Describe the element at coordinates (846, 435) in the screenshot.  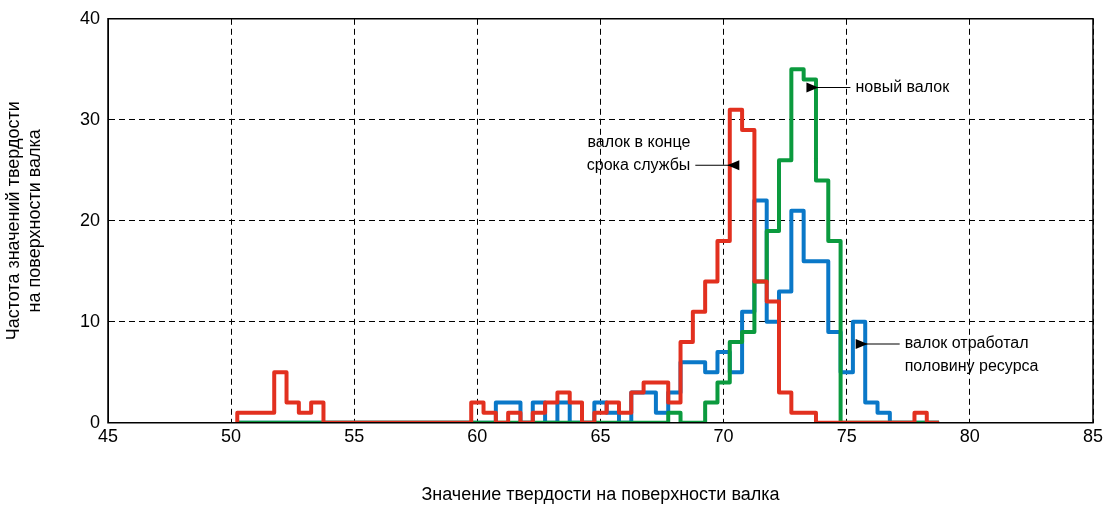
I see `x-tick-label: 75` at that location.